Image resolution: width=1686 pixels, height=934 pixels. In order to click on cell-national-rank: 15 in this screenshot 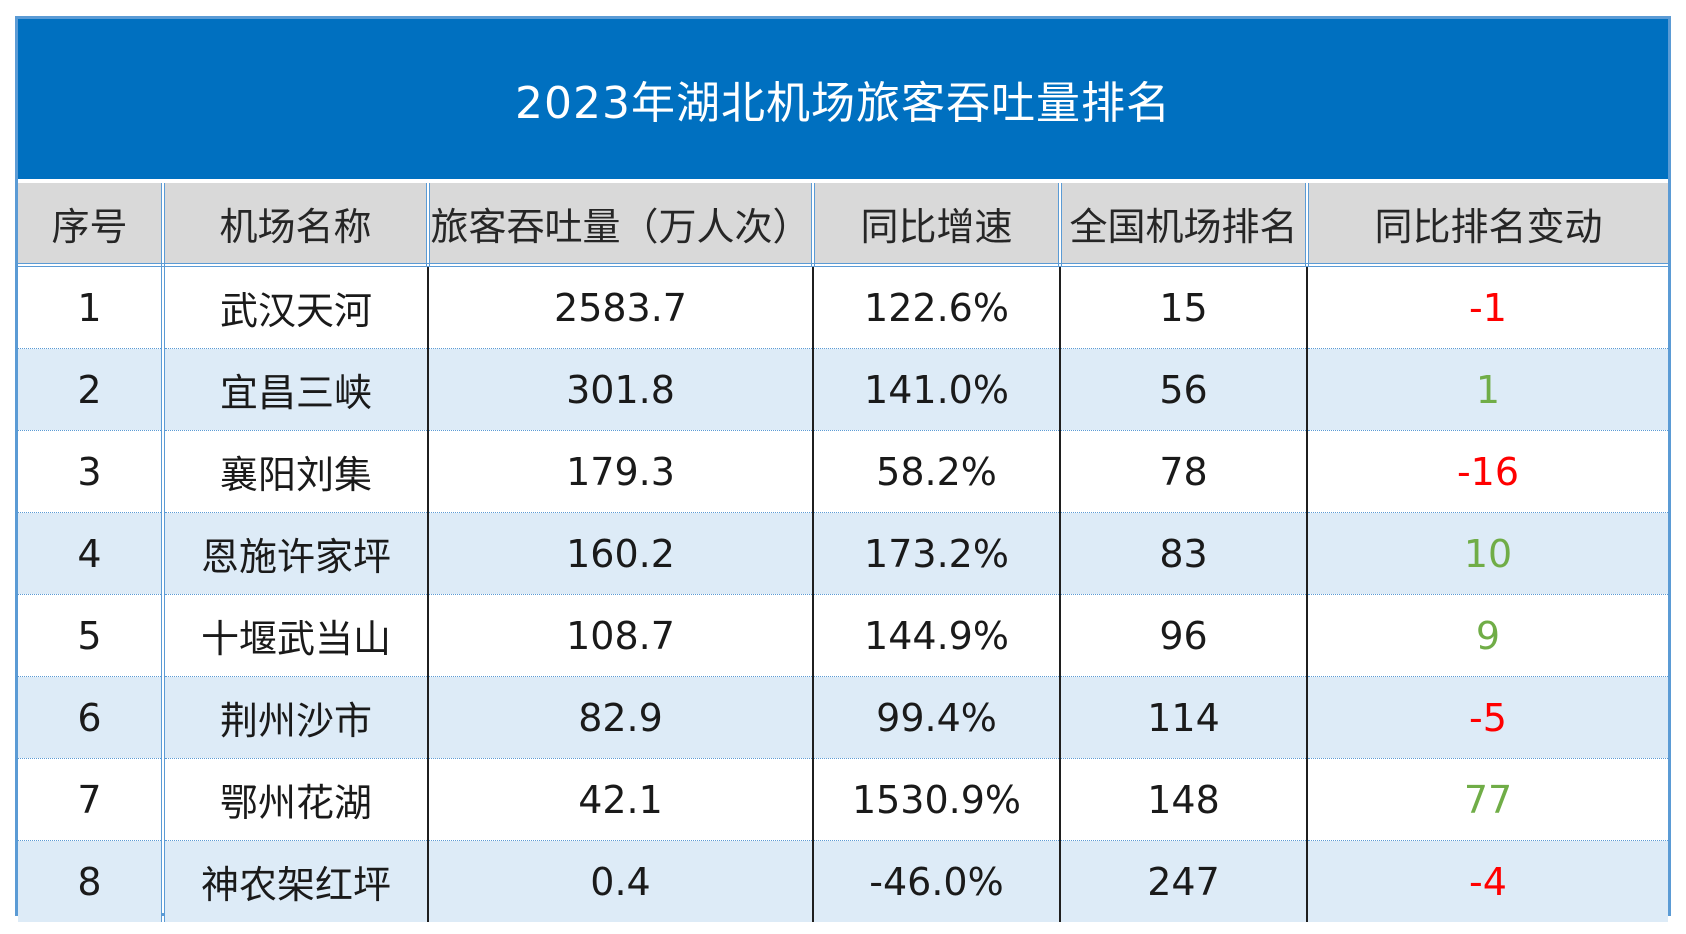, I will do `click(1184, 307)`.